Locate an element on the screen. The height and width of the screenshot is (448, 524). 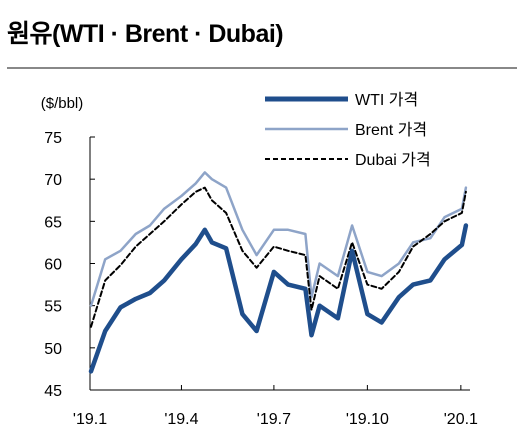
y-axis-unit-label: ($/bbl) is located at coordinates (62, 103).